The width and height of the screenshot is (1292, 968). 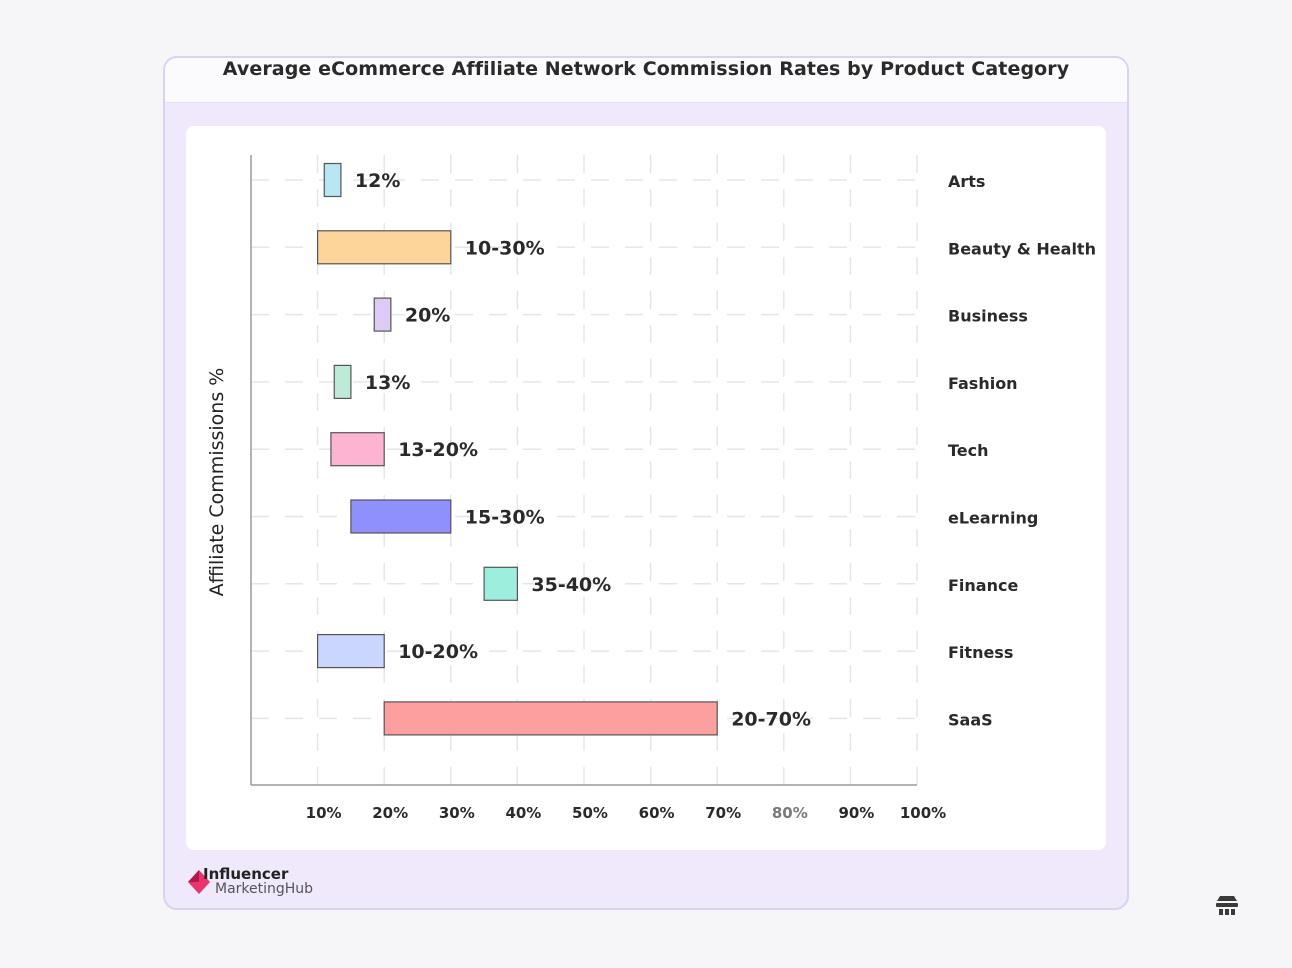 What do you see at coordinates (217, 482) in the screenshot?
I see `y-axis-label: Affiliate Commissions %` at bounding box center [217, 482].